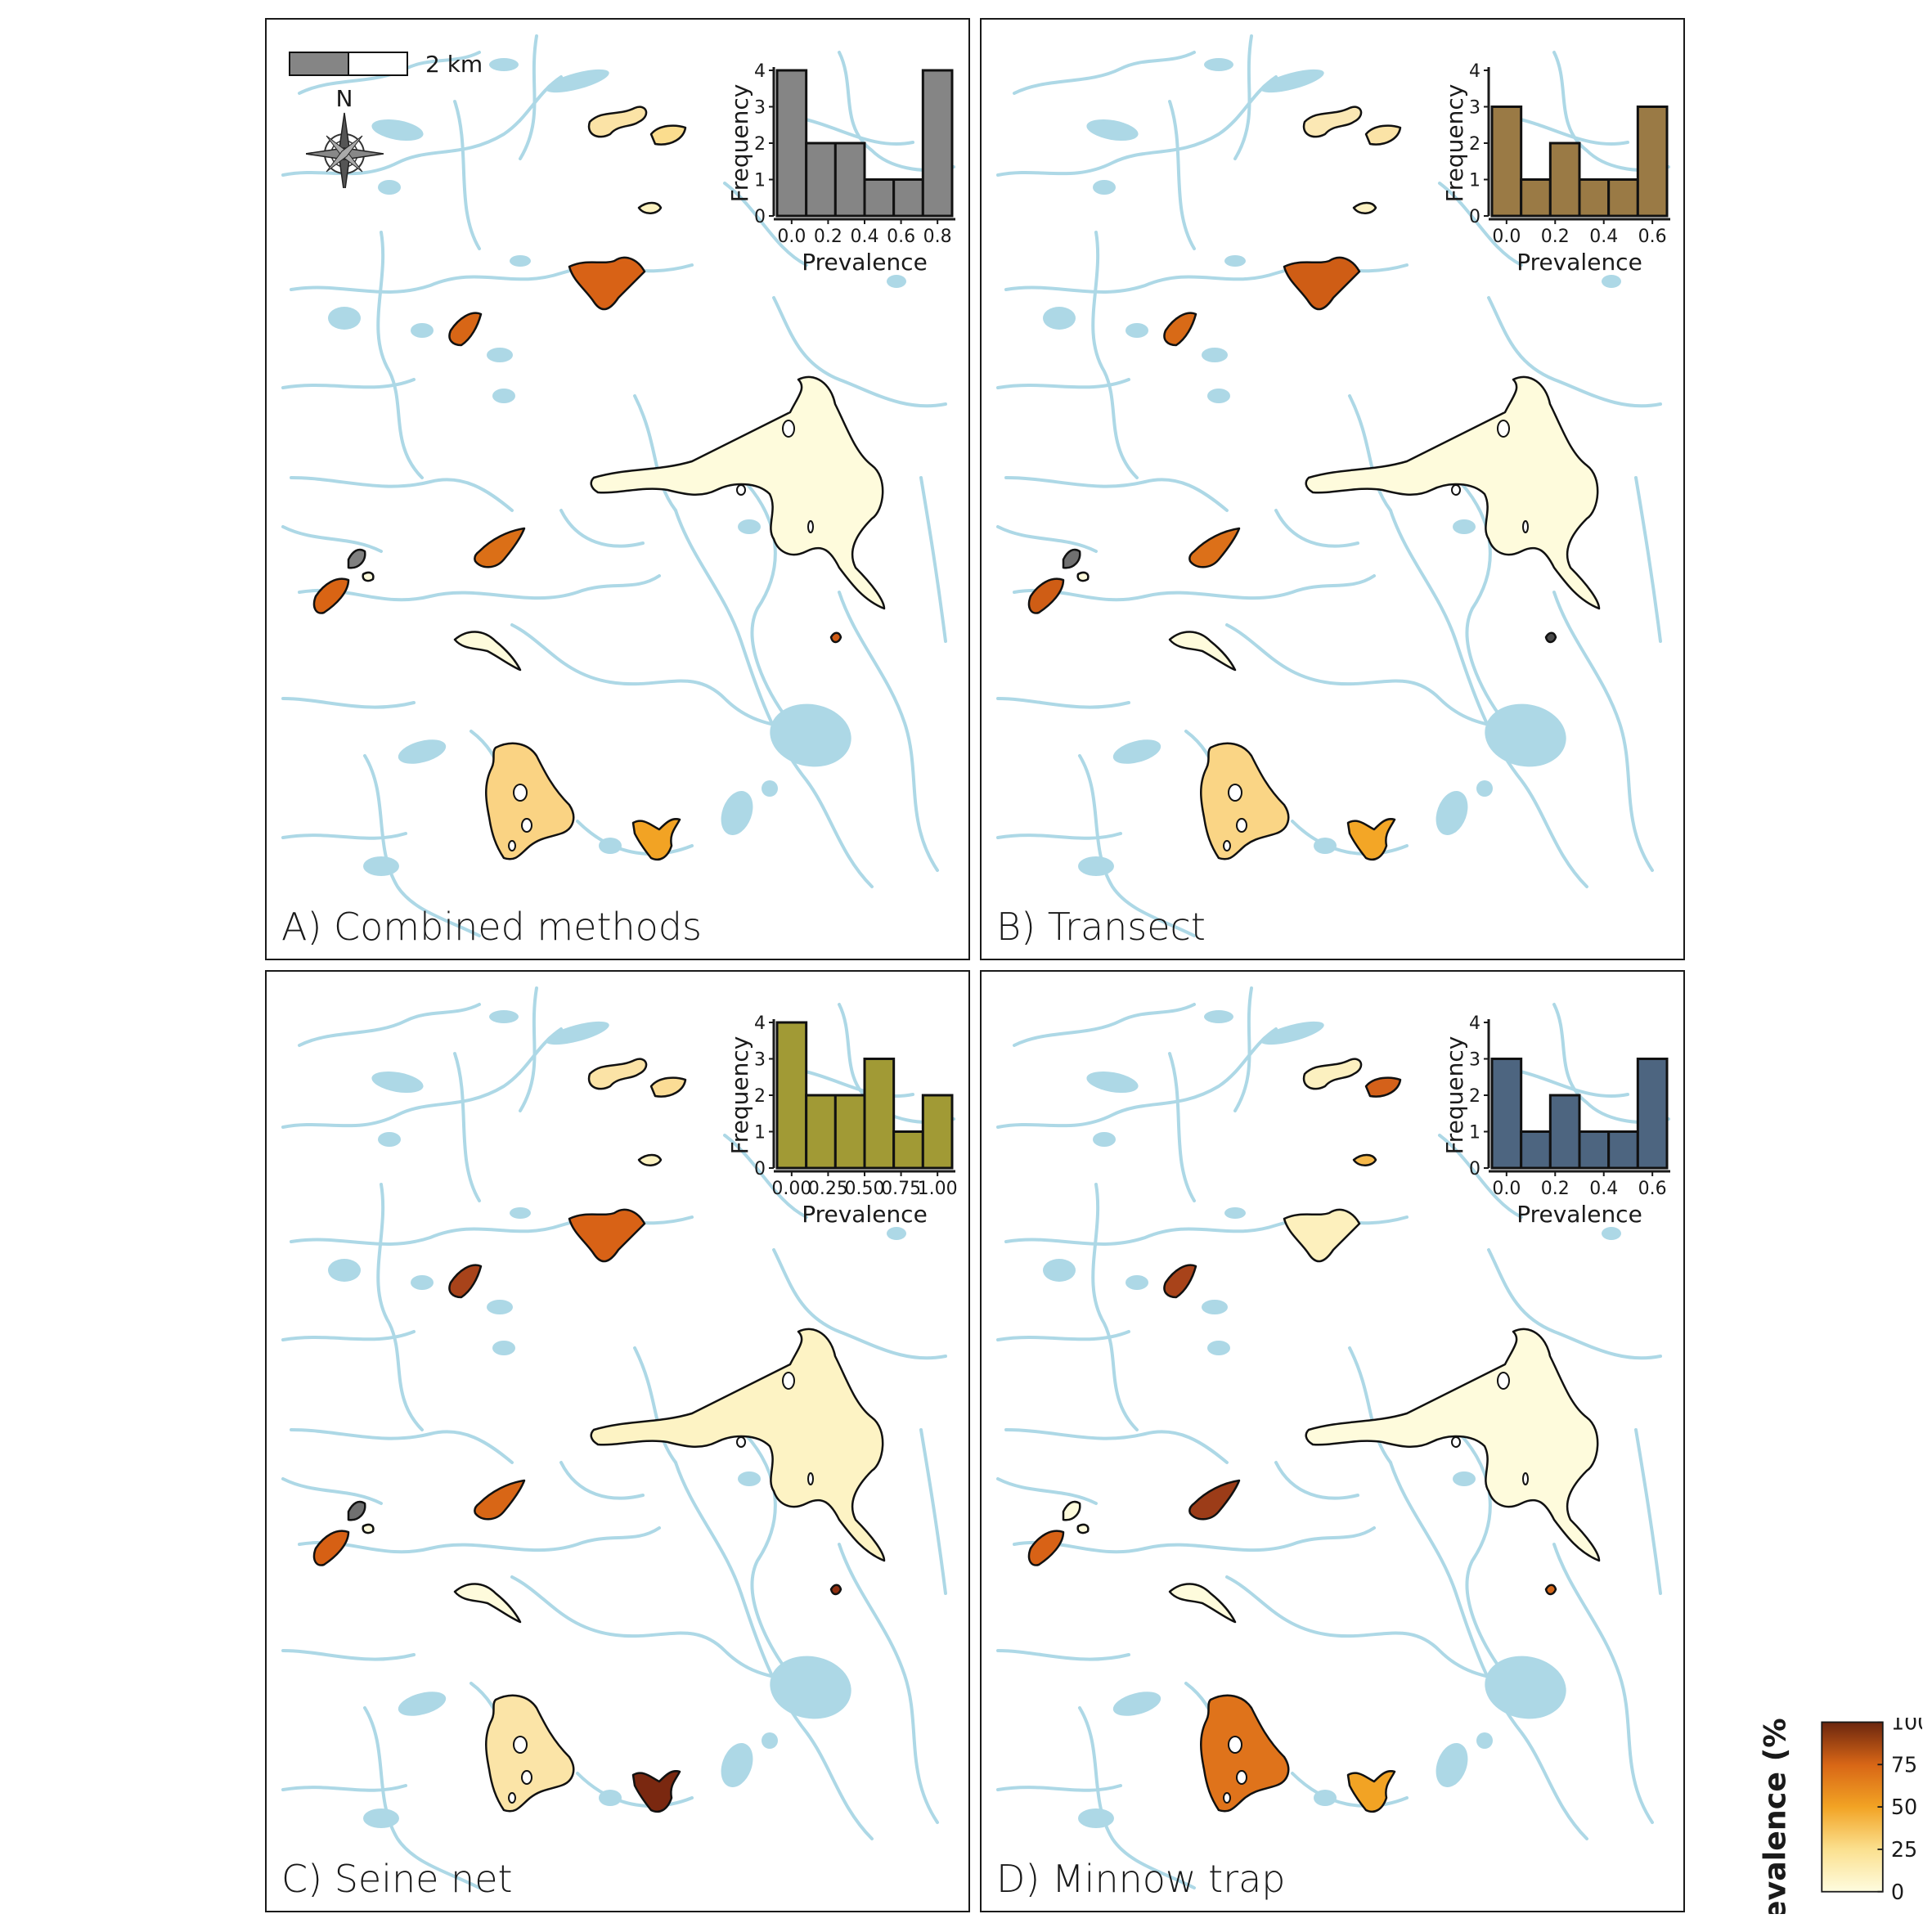 Image resolution: width=1932 pixels, height=1932 pixels. Describe the element at coordinates (1653, 1189) in the screenshot. I see `histogram-xtick: 0.6` at that location.